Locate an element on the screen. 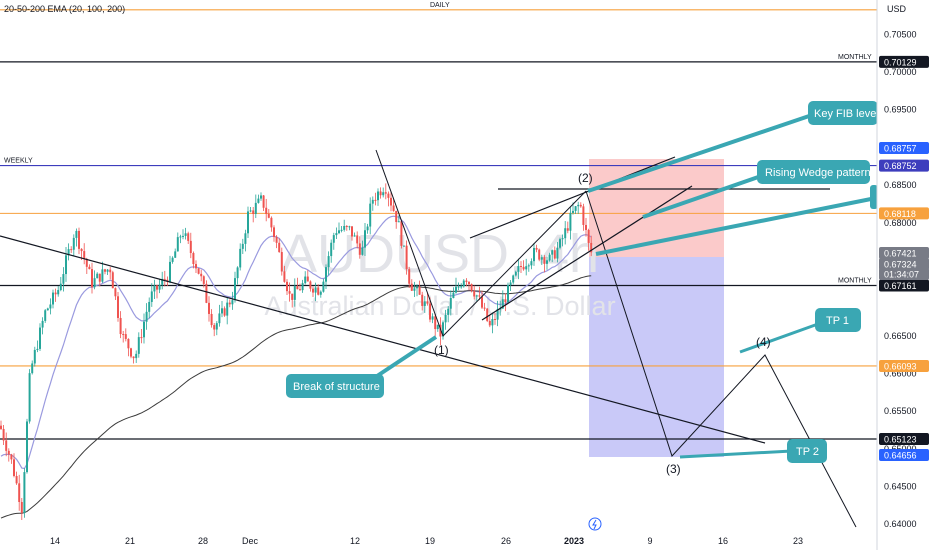 Image resolution: width=932 pixels, height=550 pixels. price-badge is located at coordinates (904, 274).